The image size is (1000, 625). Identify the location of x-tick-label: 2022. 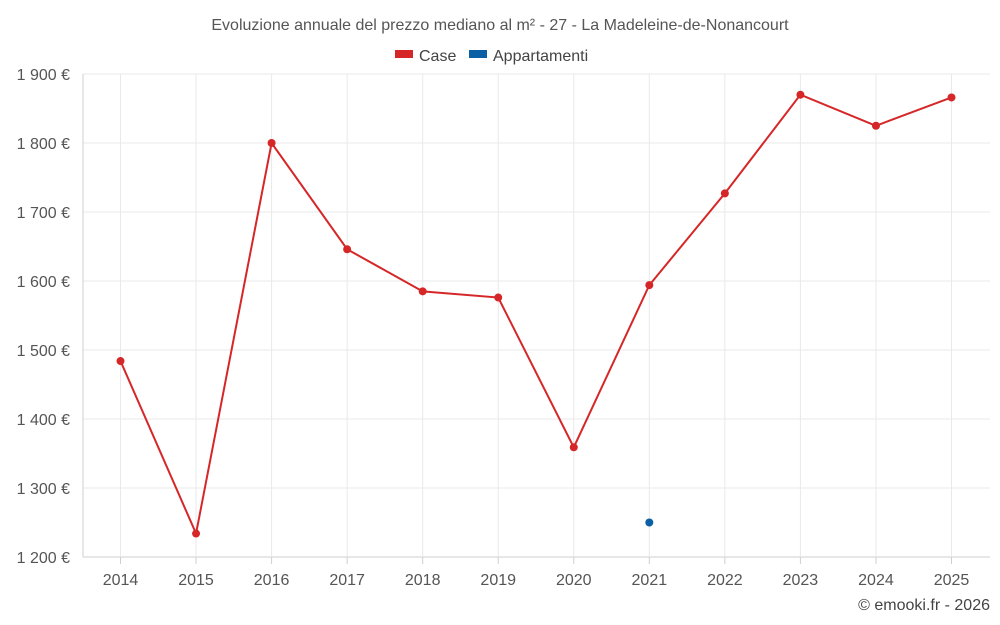
(725, 580).